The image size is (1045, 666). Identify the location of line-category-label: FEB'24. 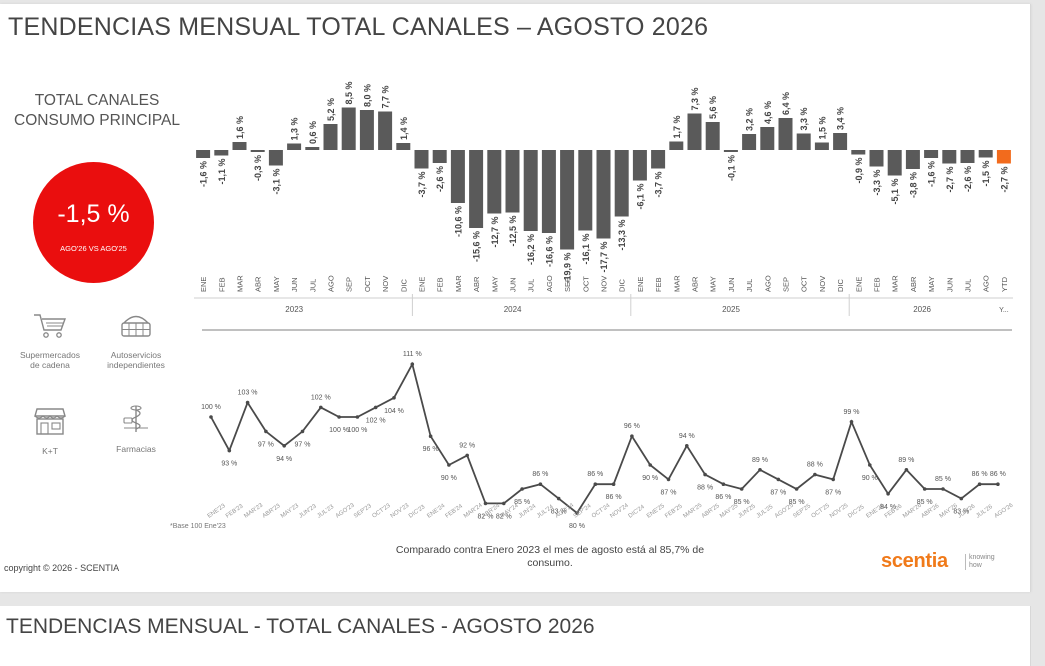
(455, 511).